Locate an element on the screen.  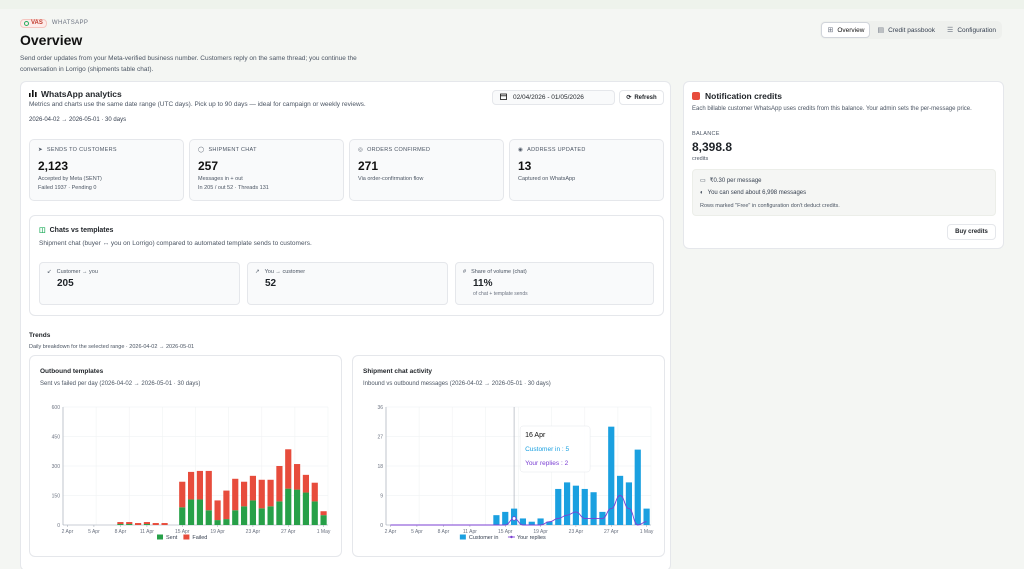
x-tick-label: 27 Apr is located at coordinates (611, 532).